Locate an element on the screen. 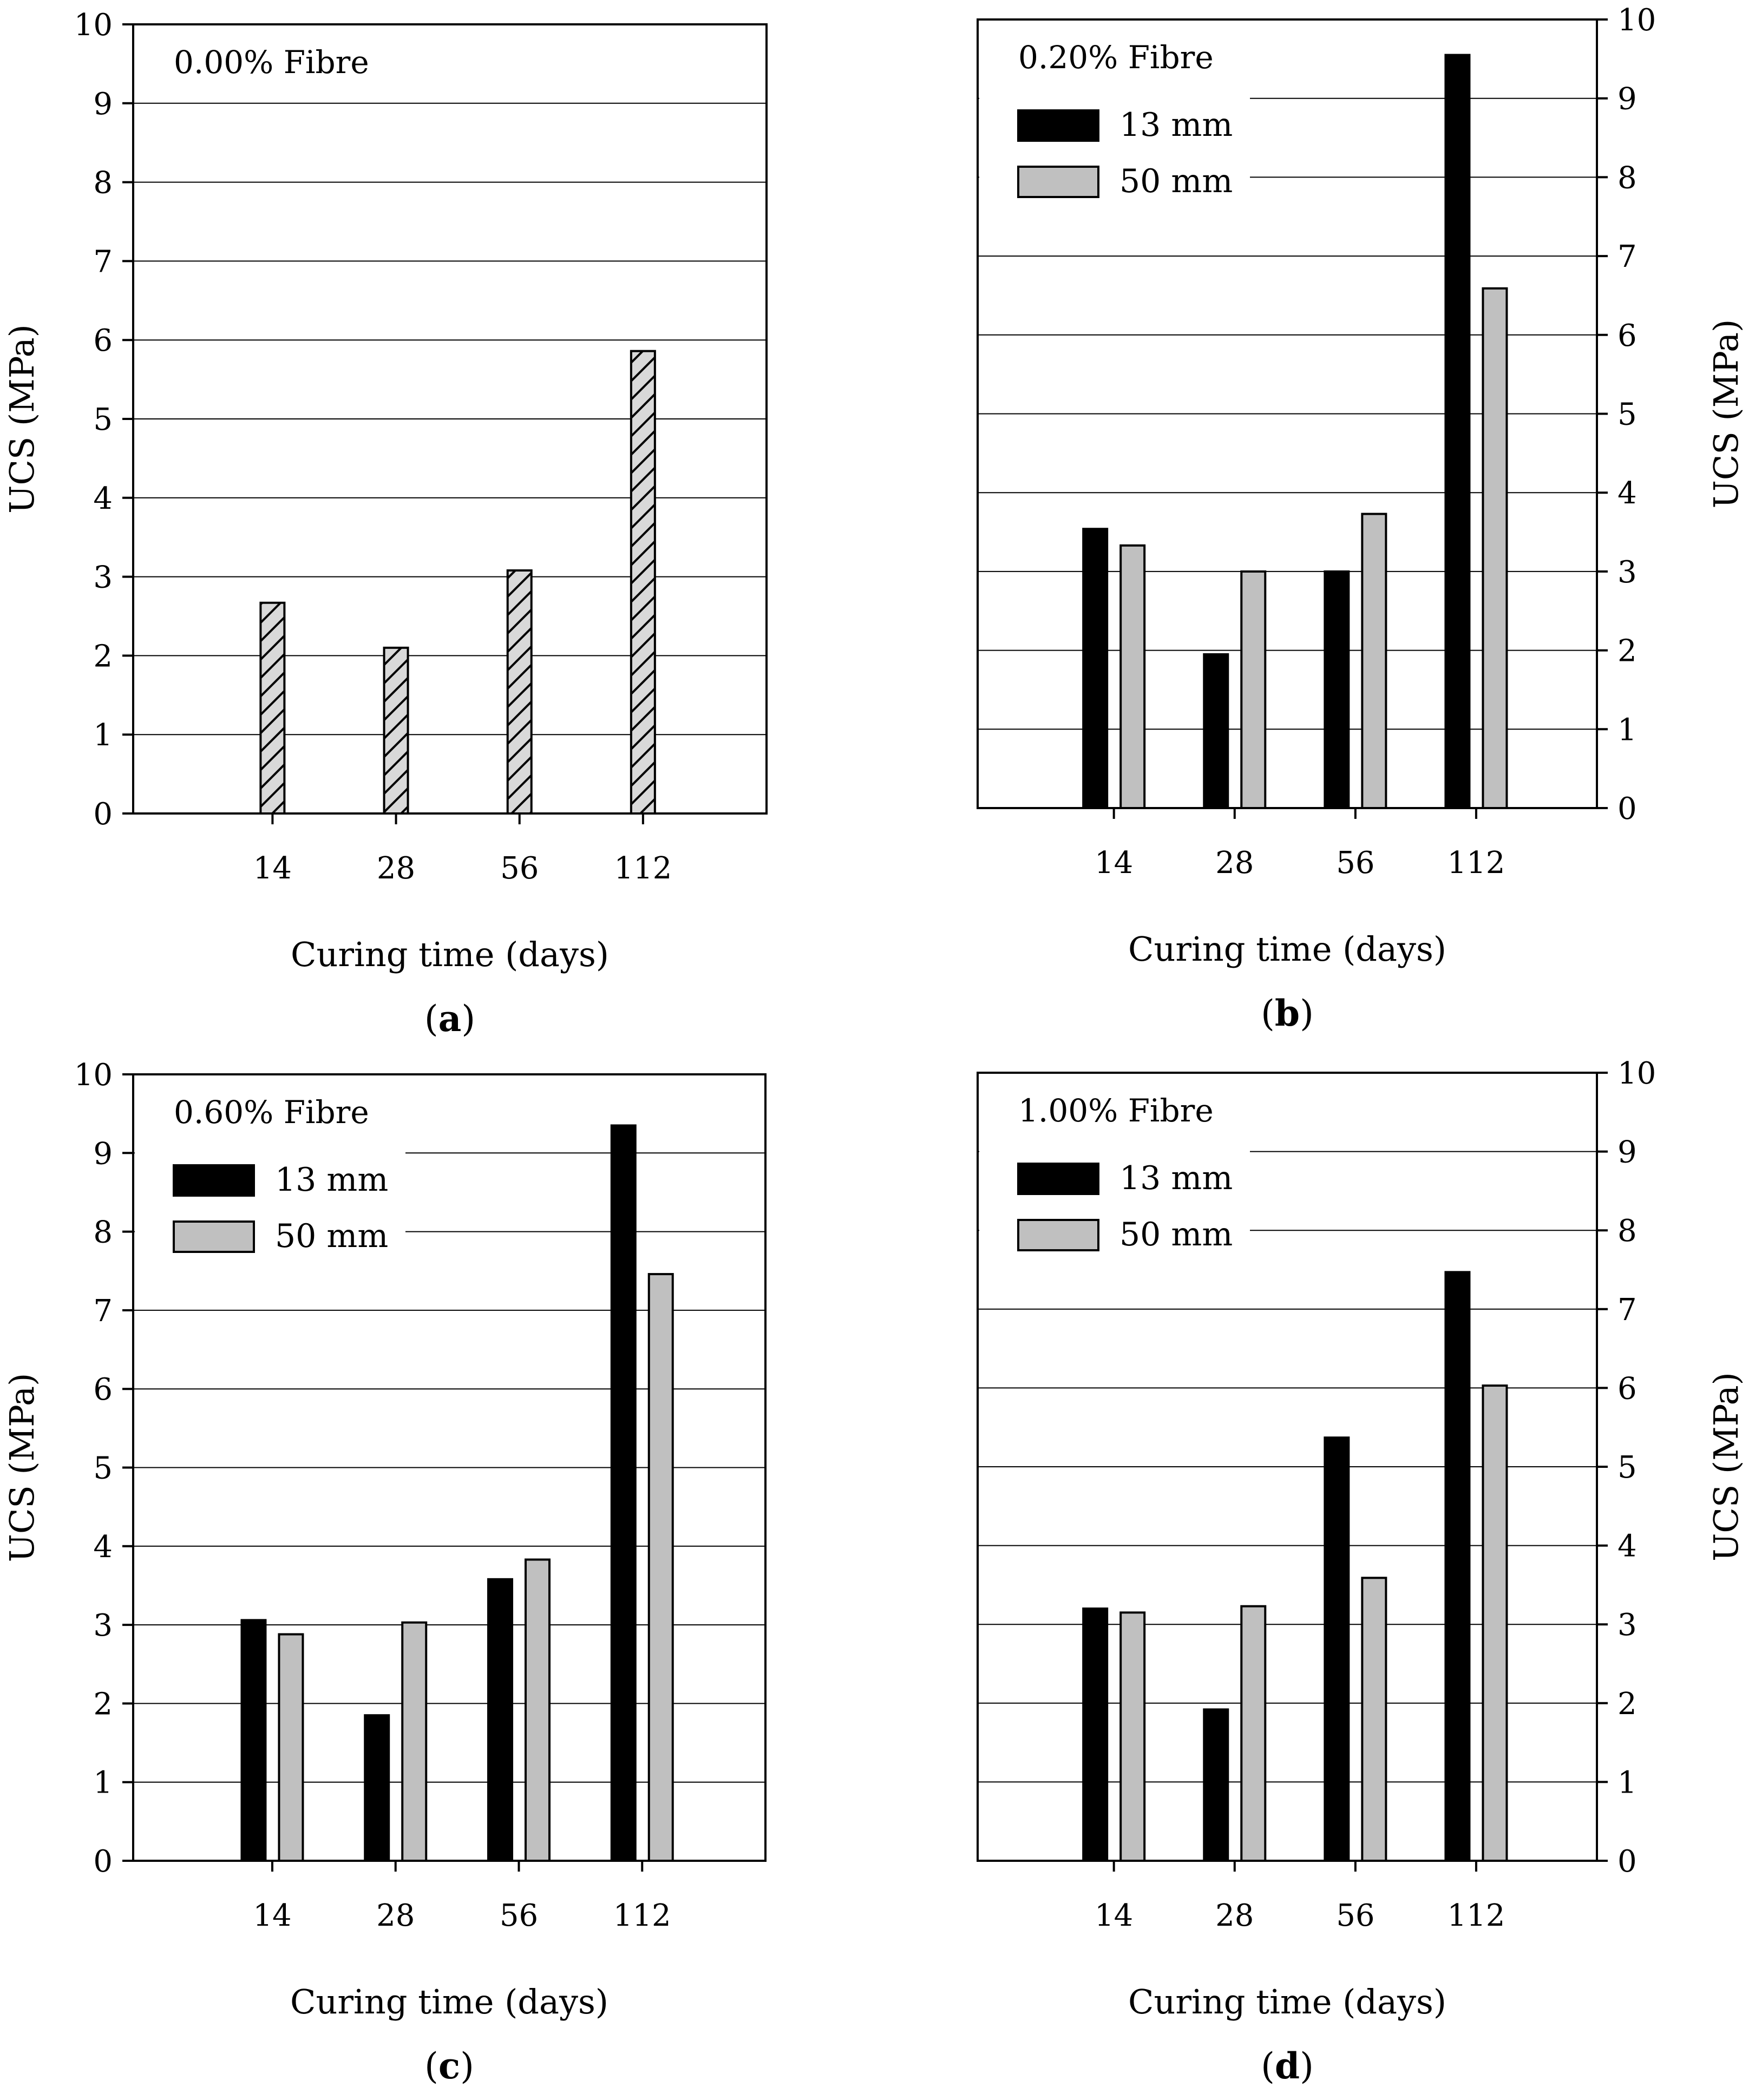  panel-title: 0.60% Fibre is located at coordinates (271, 1112).